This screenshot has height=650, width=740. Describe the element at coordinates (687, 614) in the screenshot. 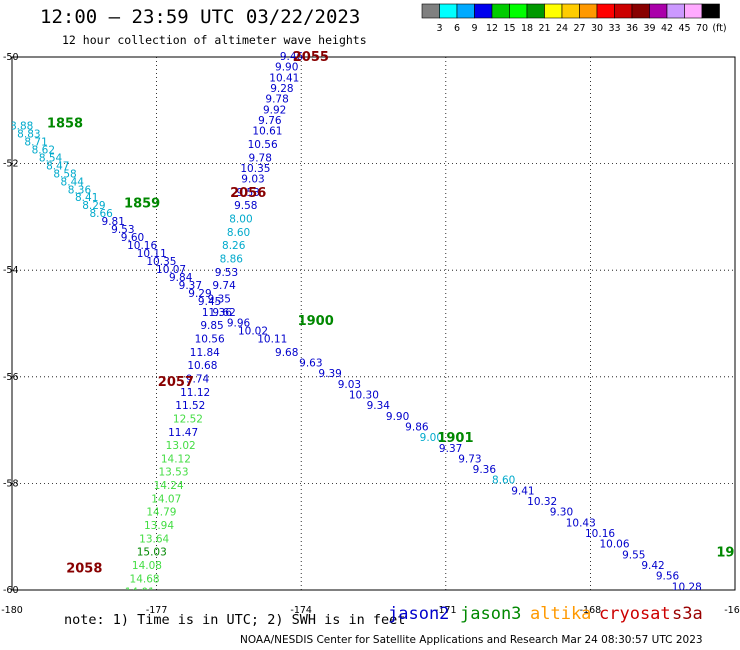

I see `satellite-legend-s3a: s3a` at that location.